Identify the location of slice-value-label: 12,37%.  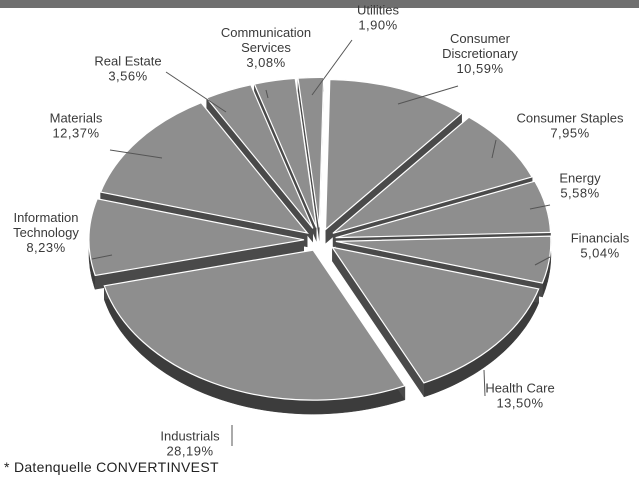
(75, 133).